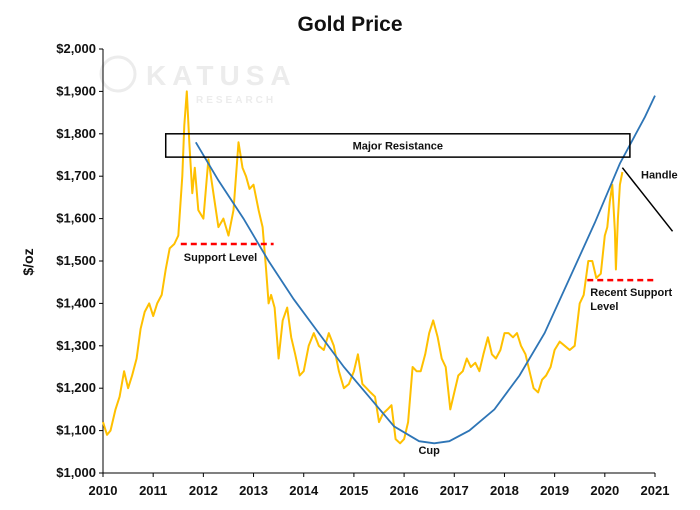 This screenshot has height=510, width=700. Describe the element at coordinates (76, 218) in the screenshot. I see `y-tick-label: $1,600` at that location.